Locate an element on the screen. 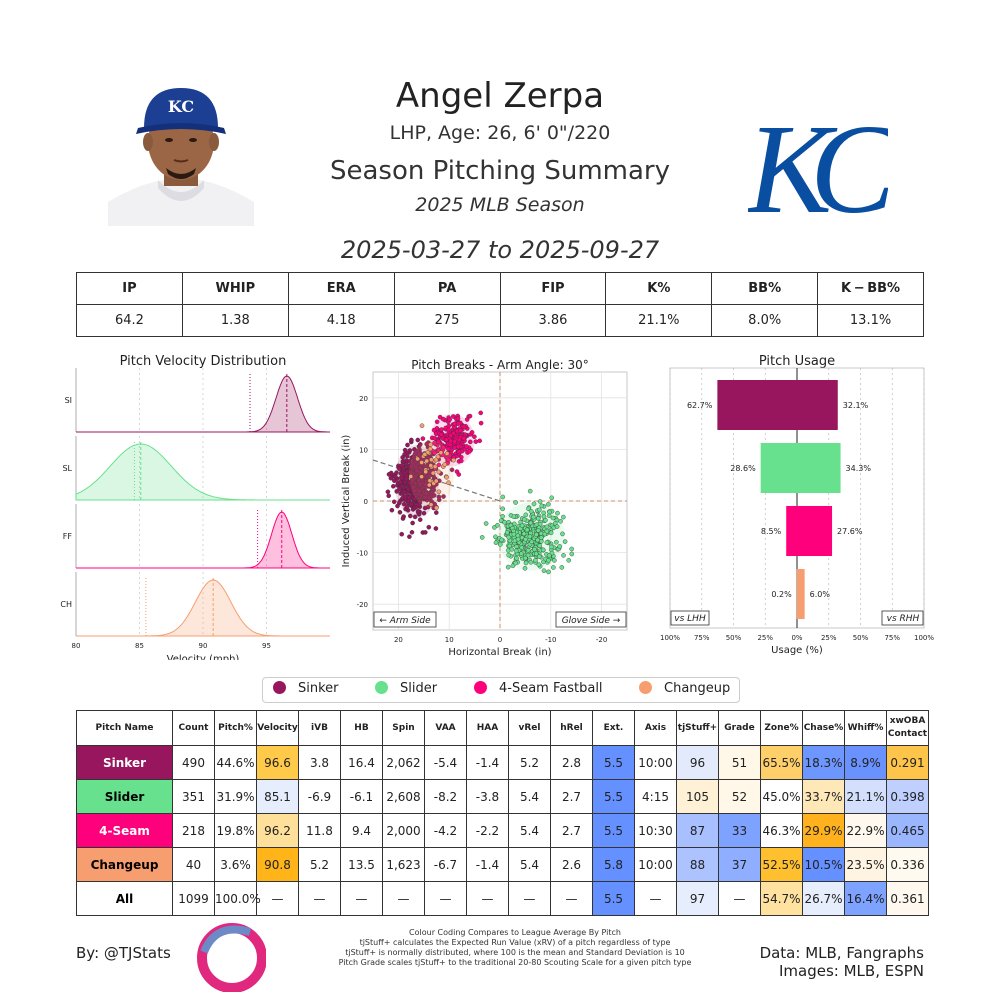  pitch-metric-cell: 21.1% is located at coordinates (865, 796).